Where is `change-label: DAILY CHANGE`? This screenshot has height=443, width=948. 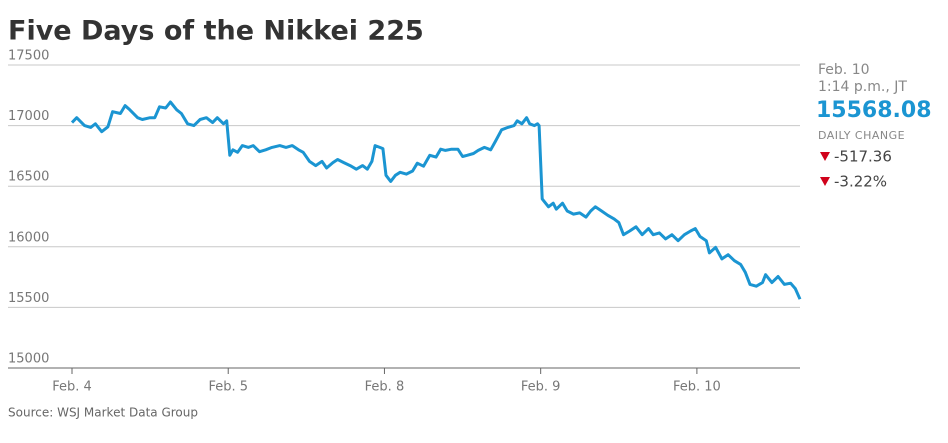 change-label: DAILY CHANGE is located at coordinates (861, 135).